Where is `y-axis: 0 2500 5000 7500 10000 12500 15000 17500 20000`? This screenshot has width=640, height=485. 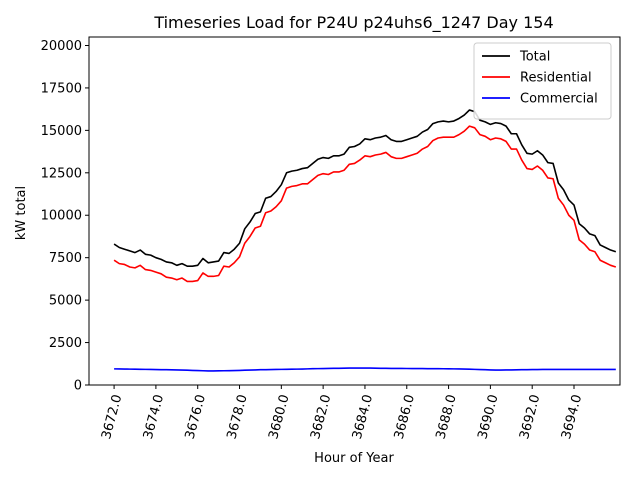 y-axis: 0 2500 5000 7500 10000 12500 15000 17500 20000 is located at coordinates (65, 216).